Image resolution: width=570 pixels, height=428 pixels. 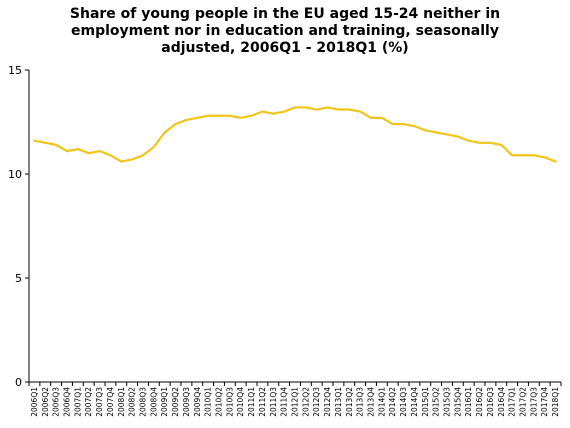 I want to click on x-tick-label: 2009Q2, so click(x=175, y=402).